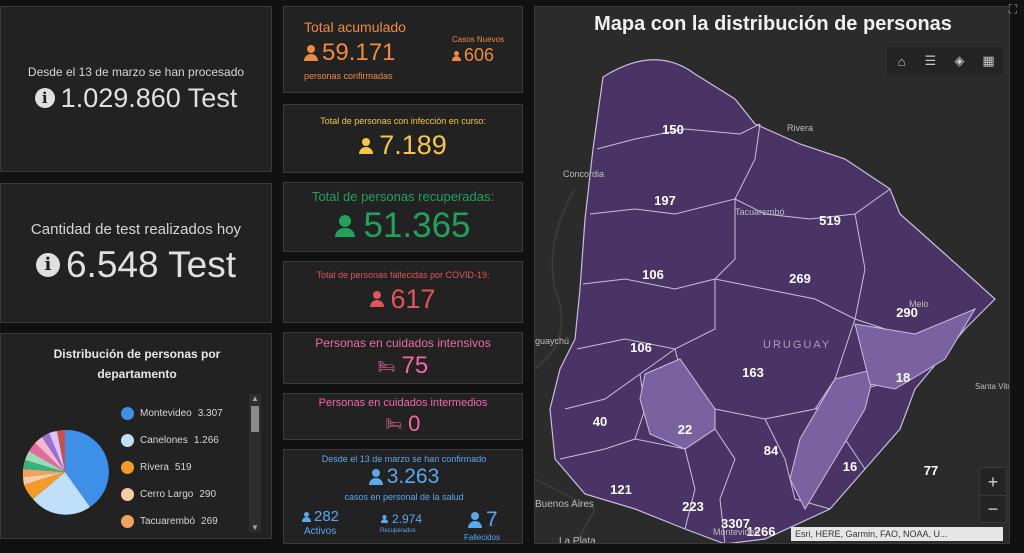  What do you see at coordinates (327, 516) in the screenshot?
I see `active-value: 282` at bounding box center [327, 516].